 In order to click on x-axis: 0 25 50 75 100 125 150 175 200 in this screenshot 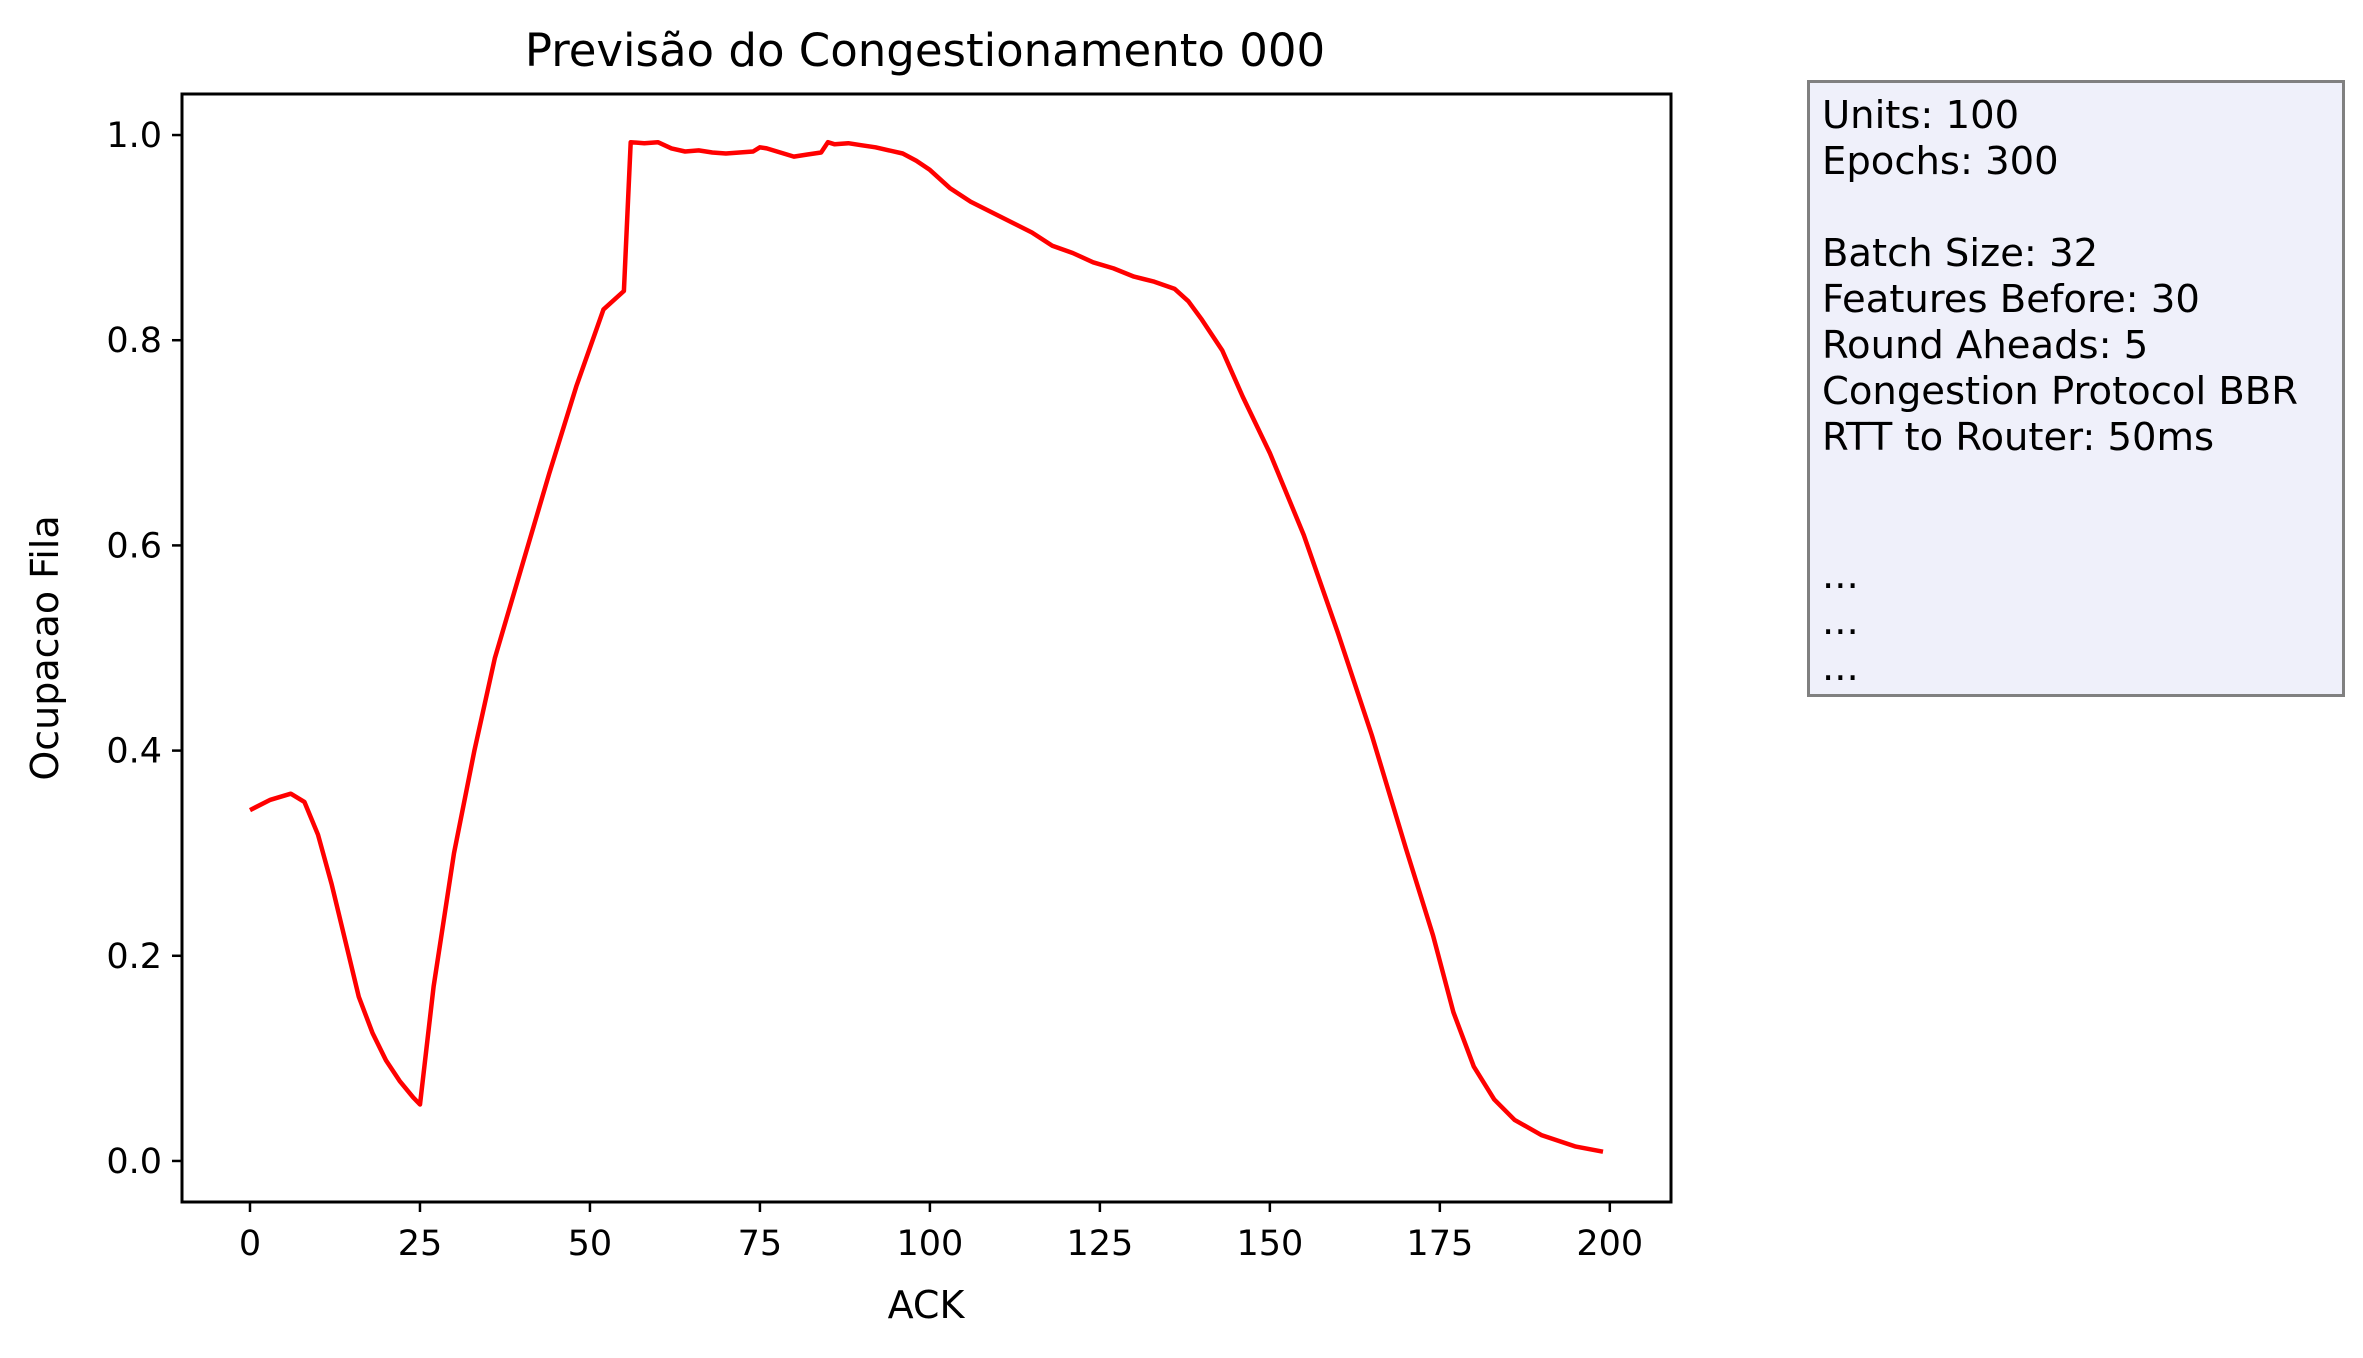, I will do `click(941, 1233)`.